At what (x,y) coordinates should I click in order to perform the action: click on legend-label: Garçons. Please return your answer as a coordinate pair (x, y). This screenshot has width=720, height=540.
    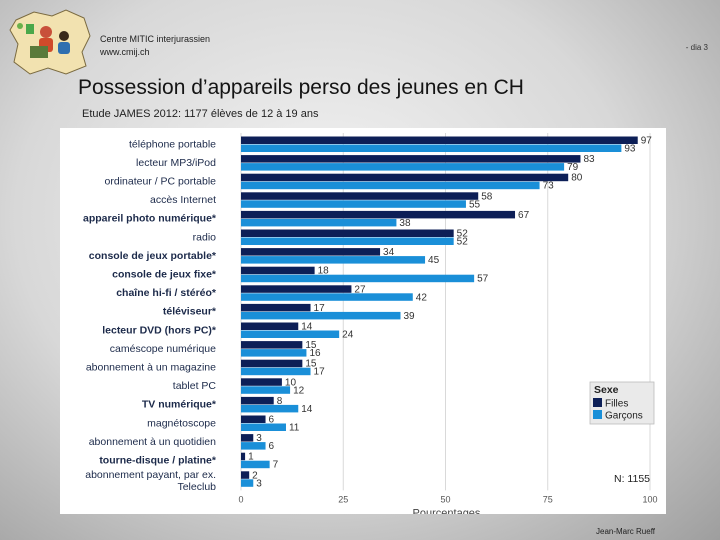
    Looking at the image, I should click on (624, 416).